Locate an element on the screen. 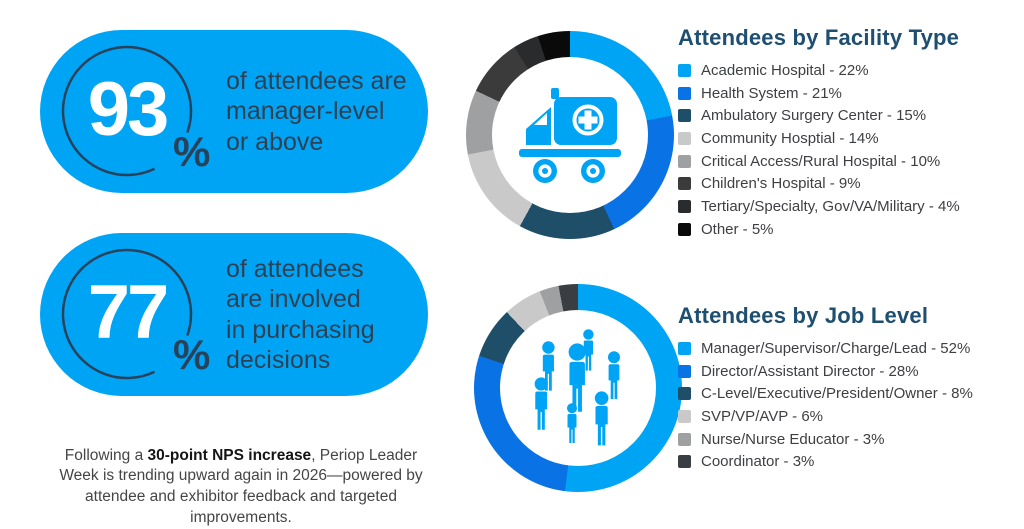 Image resolution: width=1024 pixels, height=529 pixels. legend-label: Coordinator - 3% is located at coordinates (758, 462).